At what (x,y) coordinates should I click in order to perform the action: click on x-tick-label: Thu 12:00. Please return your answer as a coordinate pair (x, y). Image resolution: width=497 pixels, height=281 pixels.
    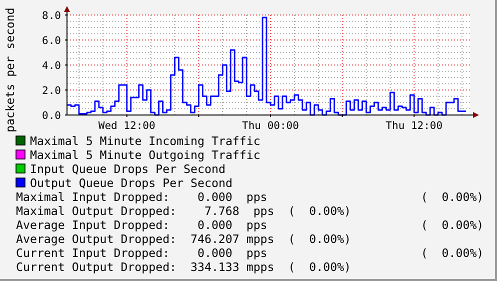
    Looking at the image, I should click on (414, 126).